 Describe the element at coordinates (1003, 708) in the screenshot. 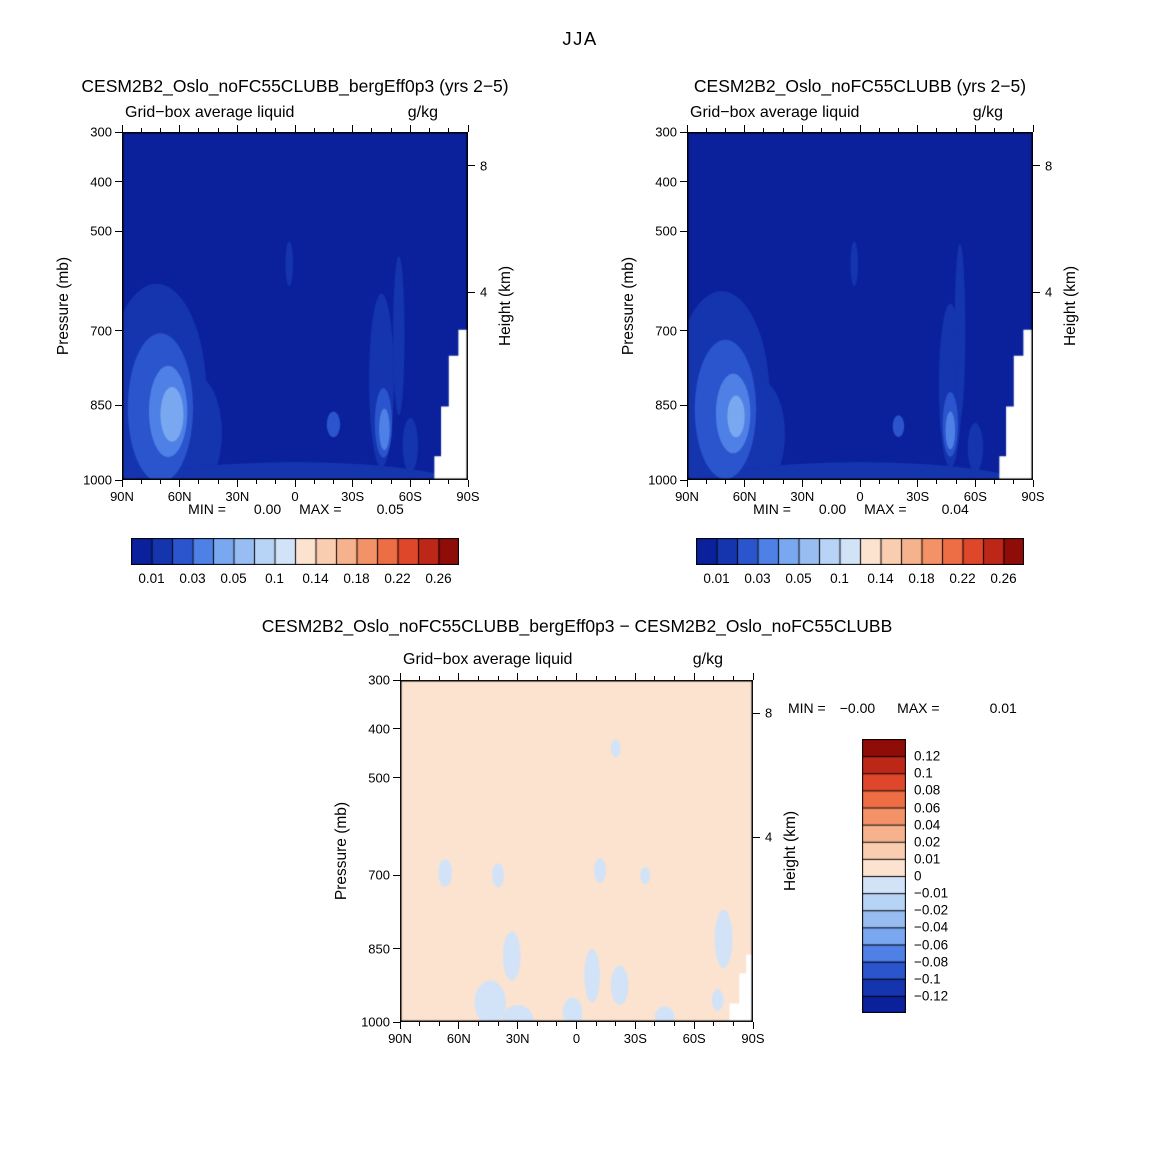

I see `max-value: 0.01` at that location.